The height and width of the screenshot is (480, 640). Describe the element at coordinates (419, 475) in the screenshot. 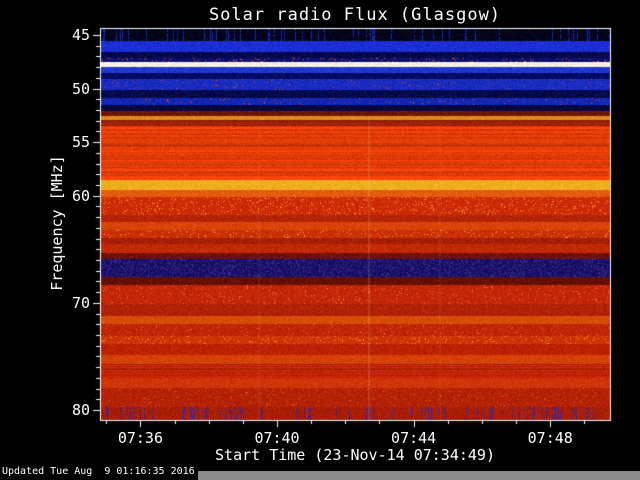

I see `window-edge-strip` at that location.